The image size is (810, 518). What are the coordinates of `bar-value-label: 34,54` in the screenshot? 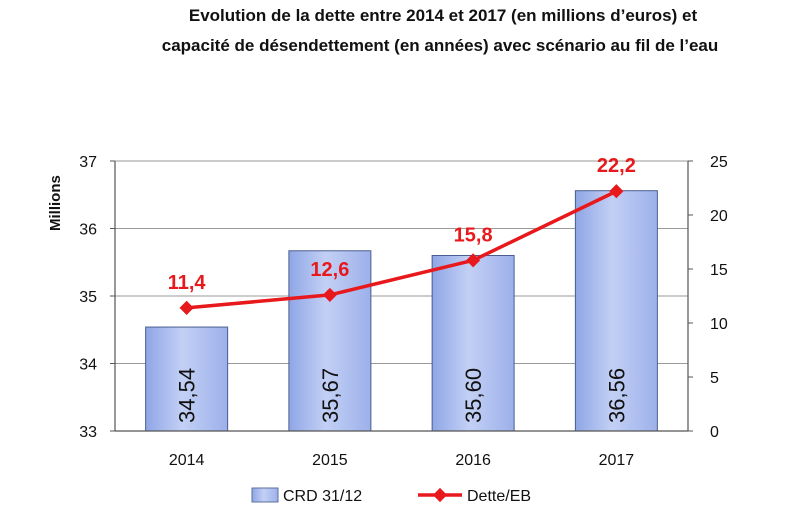 It's located at (187, 395).